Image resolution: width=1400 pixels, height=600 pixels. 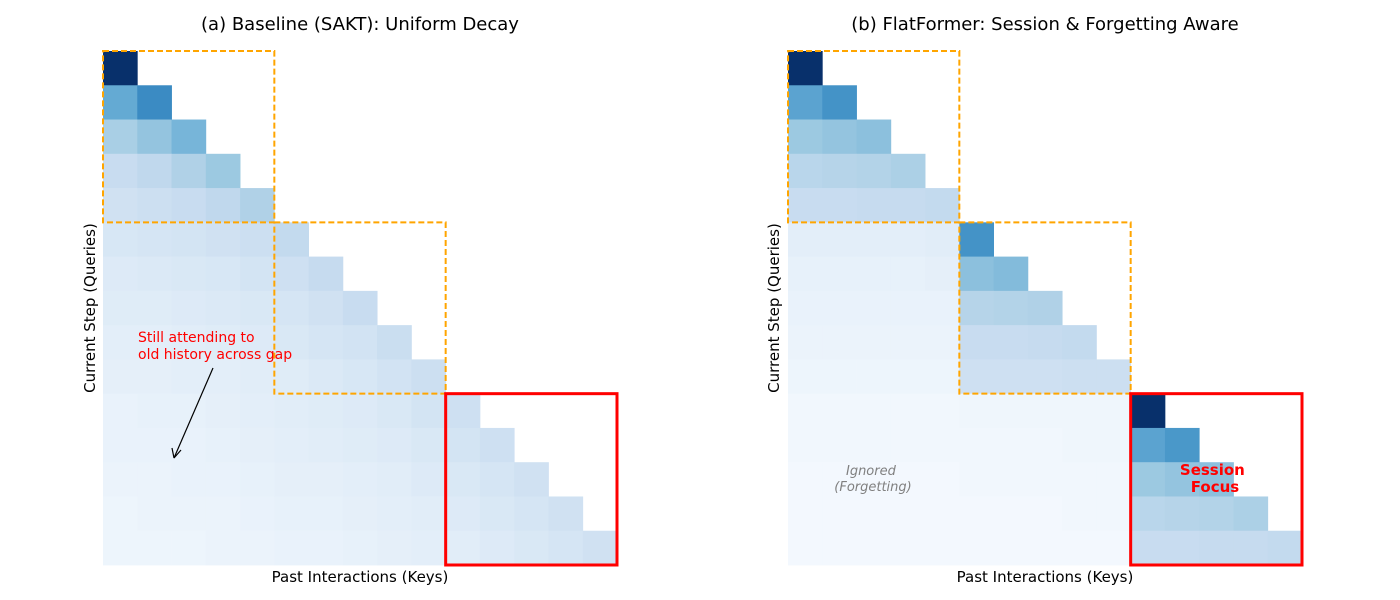 What do you see at coordinates (192, 413) in the screenshot?
I see `panel-a-annotation-arrow` at bounding box center [192, 413].